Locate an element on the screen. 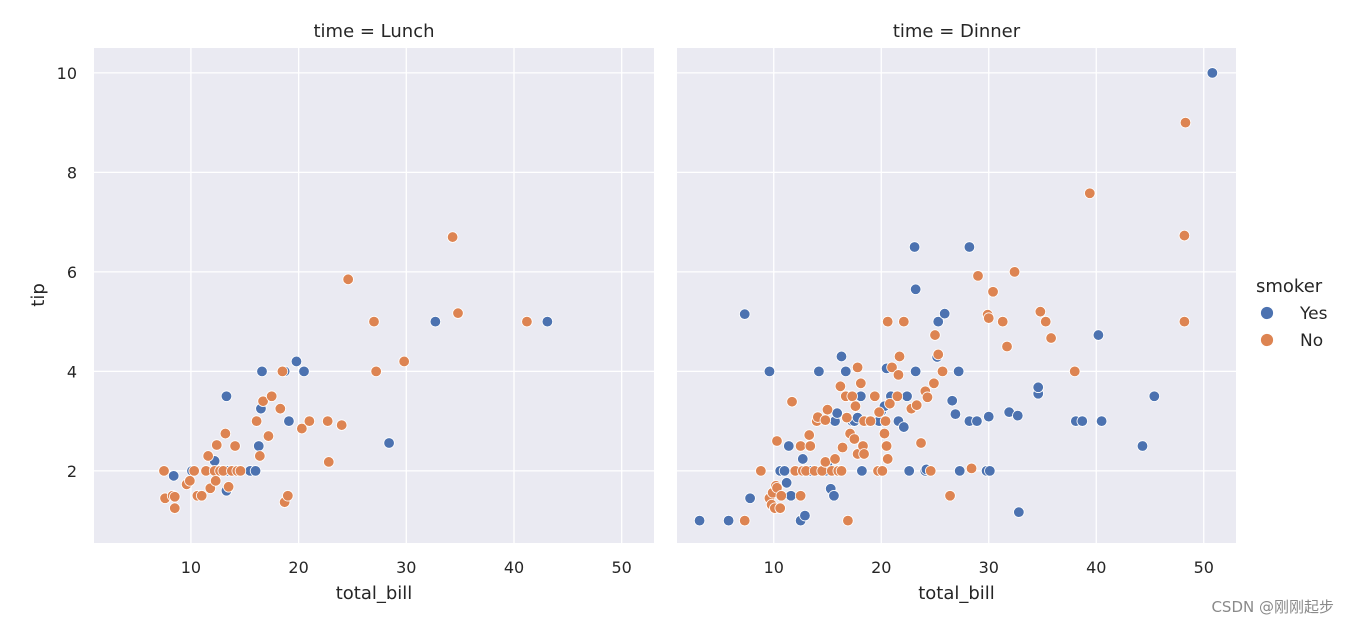 Image resolution: width=1350 pixels, height=625 pixels. facet-title-lunch: time = Lunch is located at coordinates (373, 31).